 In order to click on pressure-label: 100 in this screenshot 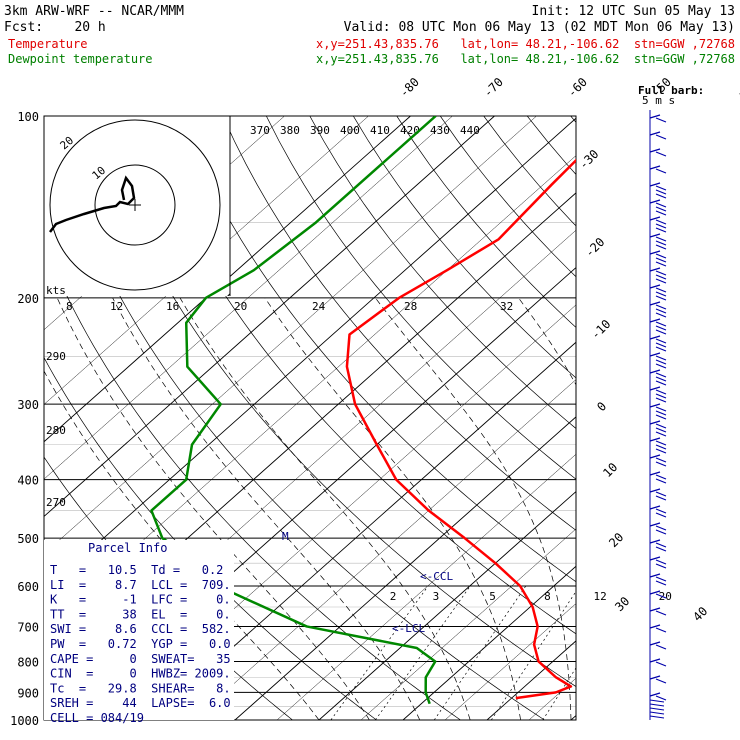, I will do `click(28, 117)`.